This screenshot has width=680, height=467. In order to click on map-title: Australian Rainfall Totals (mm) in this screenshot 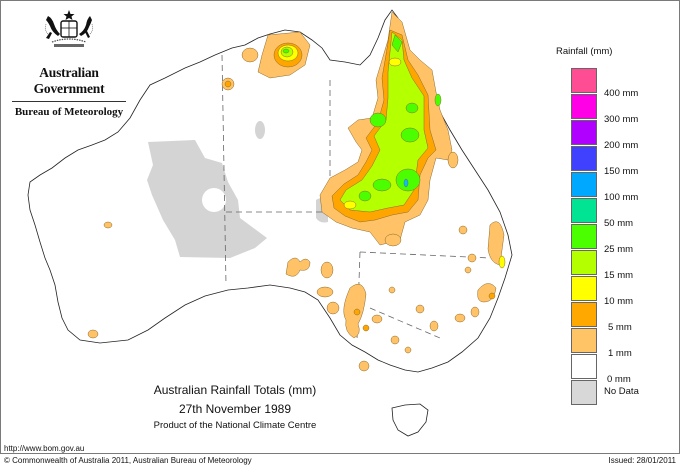, I will do `click(235, 390)`.